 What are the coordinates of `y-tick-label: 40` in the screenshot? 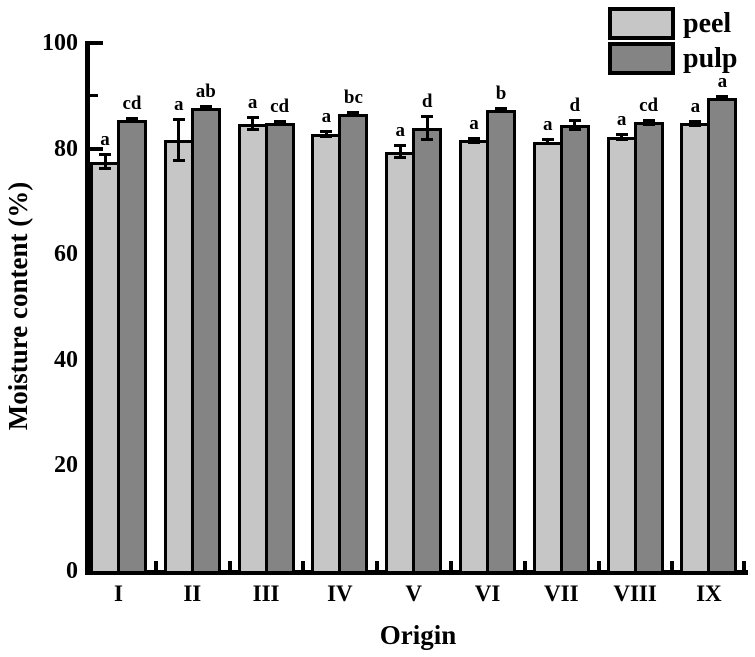 It's located at (66, 359).